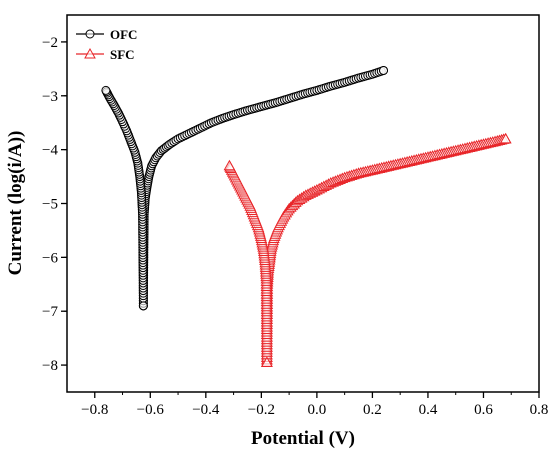 The image size is (550, 455). I want to click on x-tick-label: 0.4, so click(428, 410).